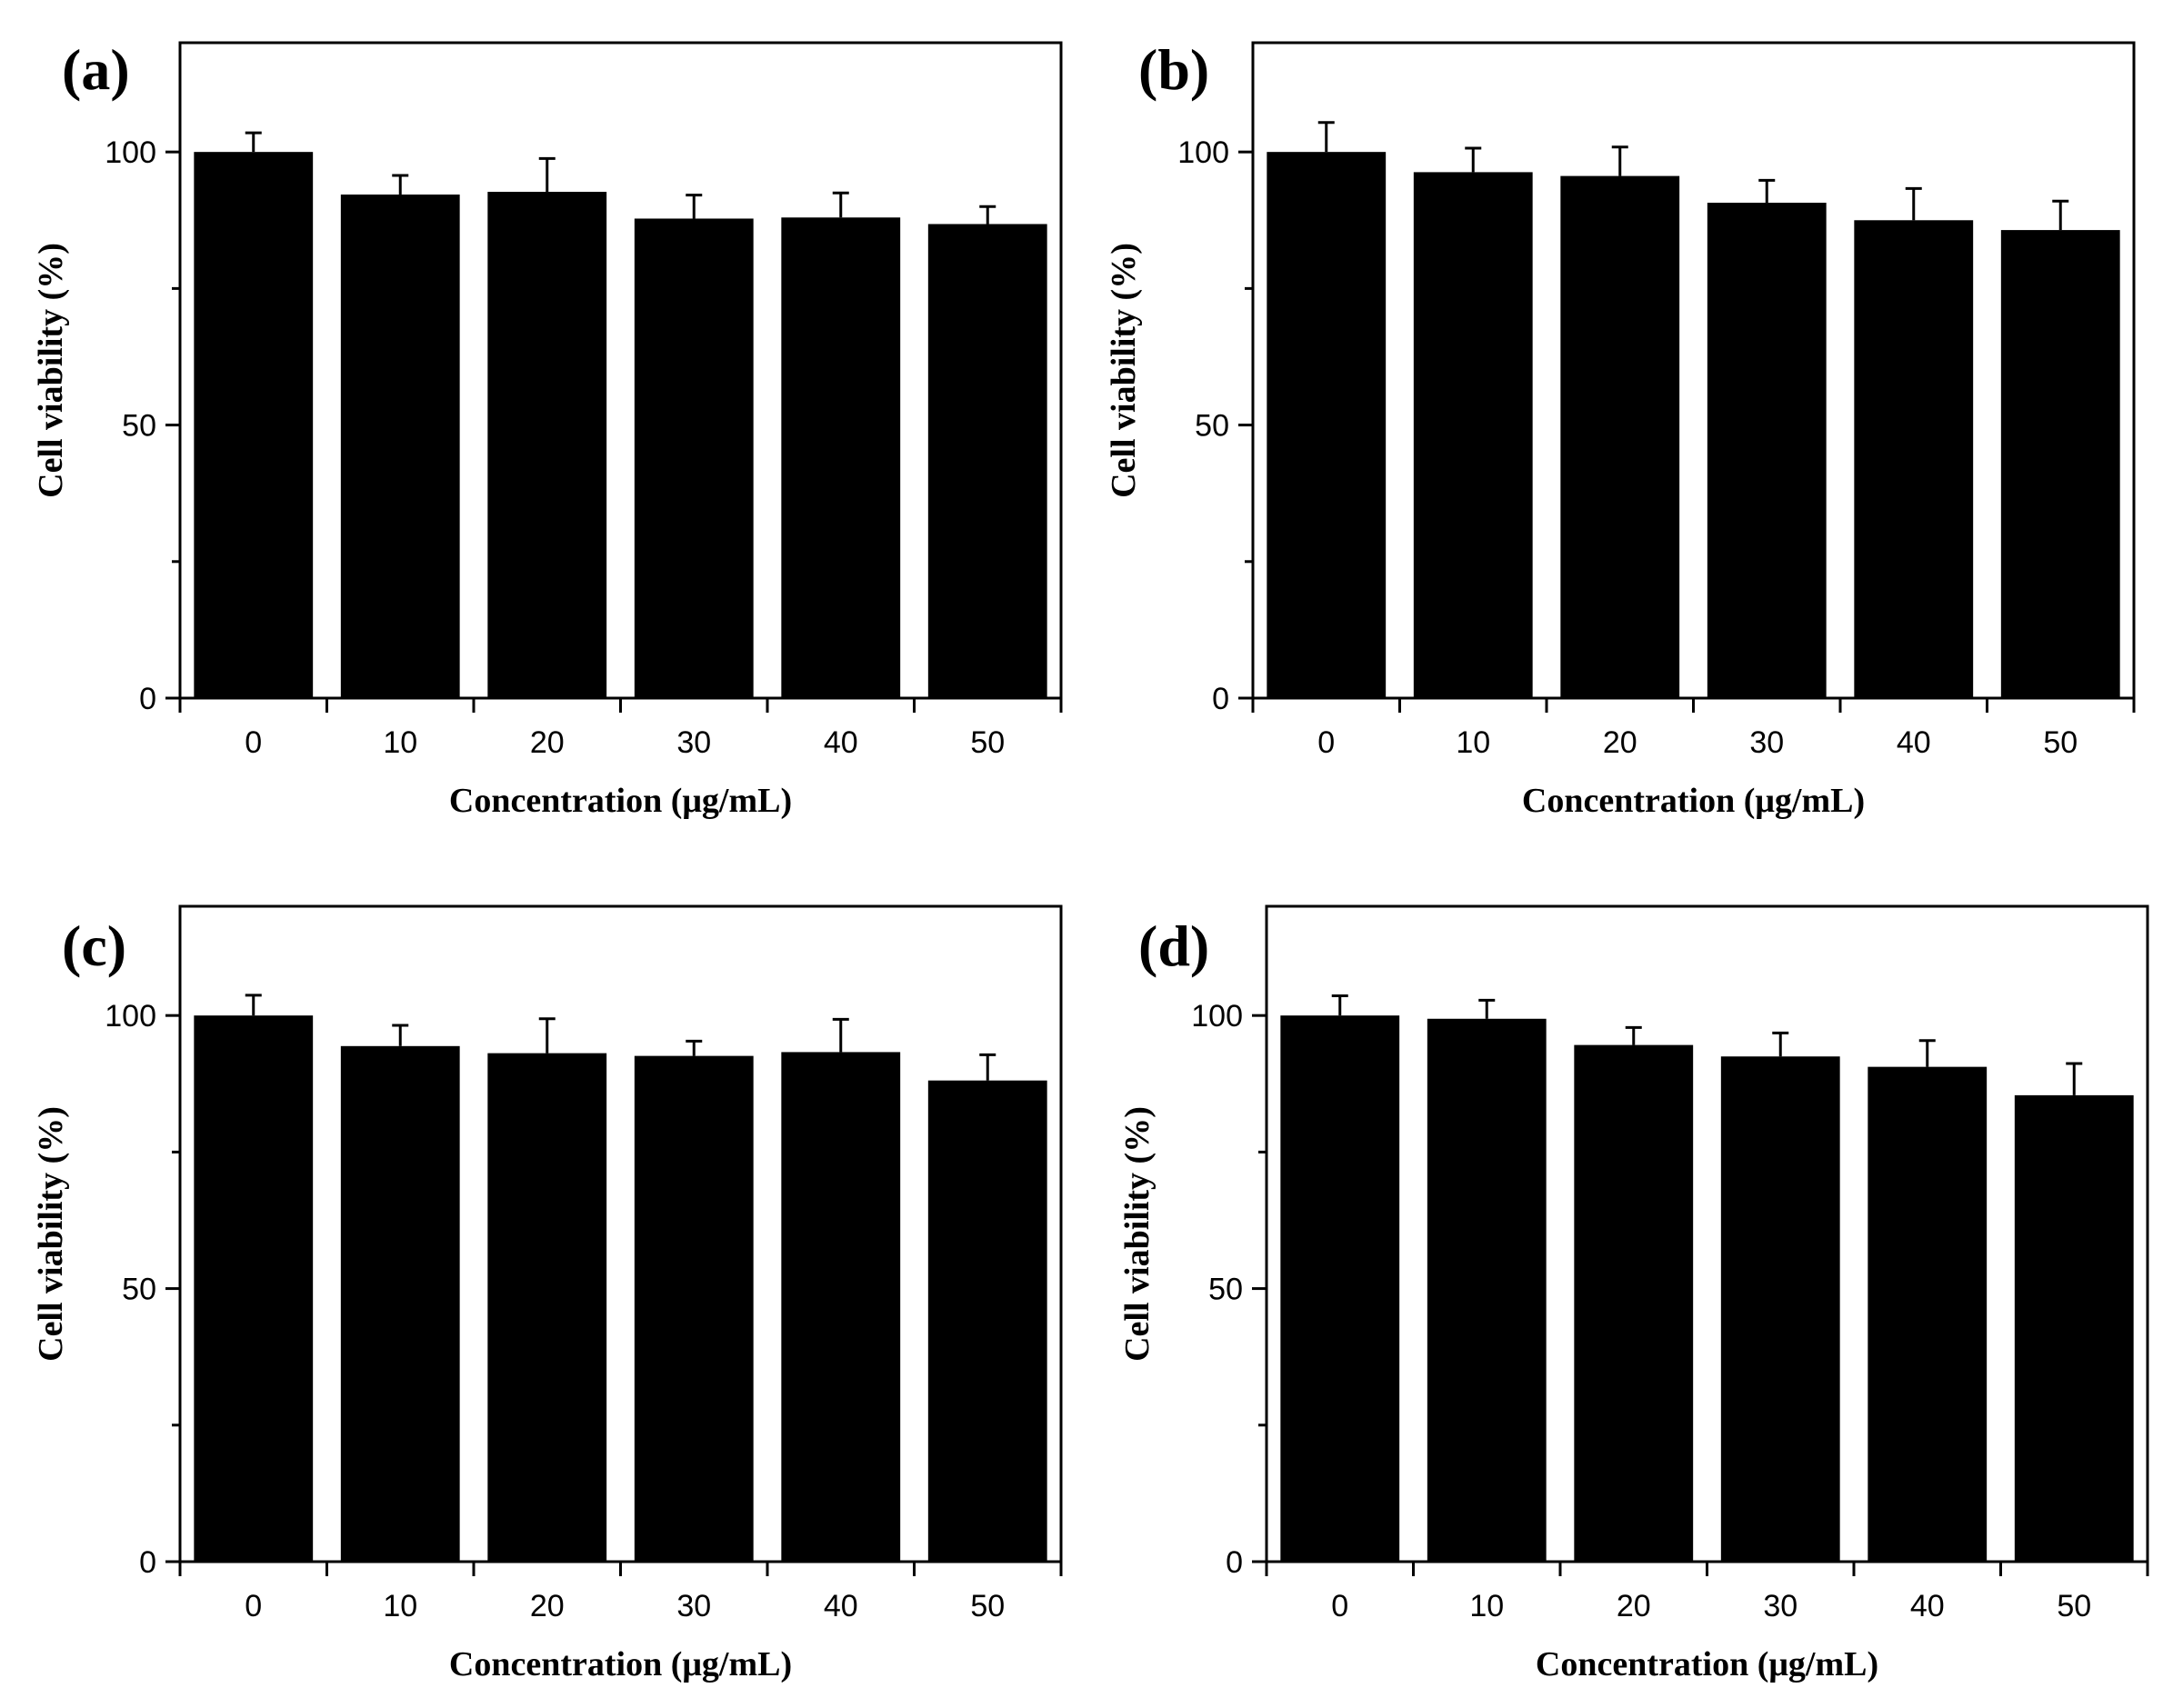 This screenshot has height=1708, width=2183. Describe the element at coordinates (1174, 70) in the screenshot. I see `panel-label: (b)` at that location.